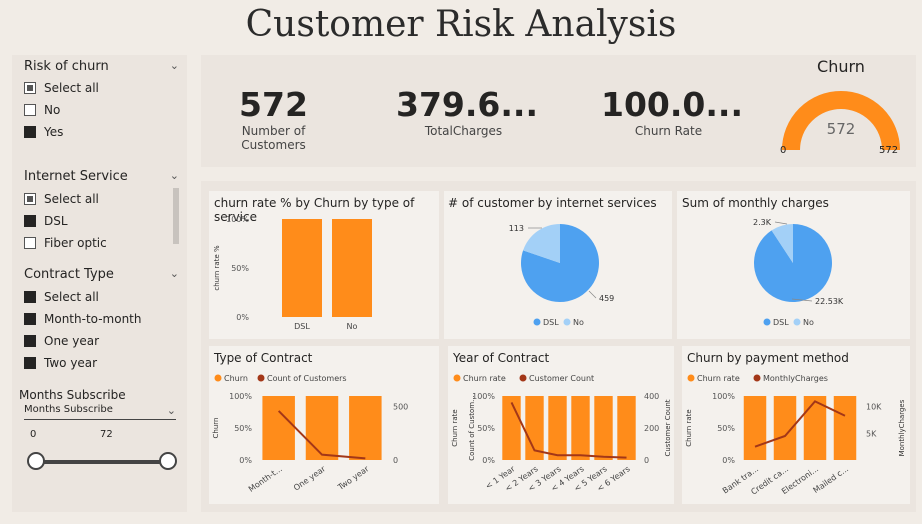 The image size is (922, 524). I want to click on legend-label: No, so click(808, 322).